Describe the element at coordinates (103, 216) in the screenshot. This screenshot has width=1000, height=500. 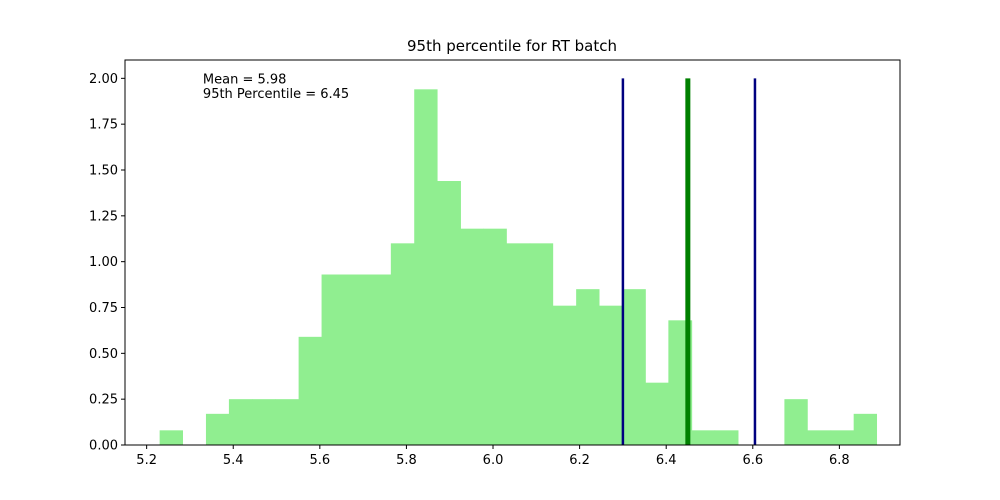
I see `y-tick-label: 1.25` at that location.